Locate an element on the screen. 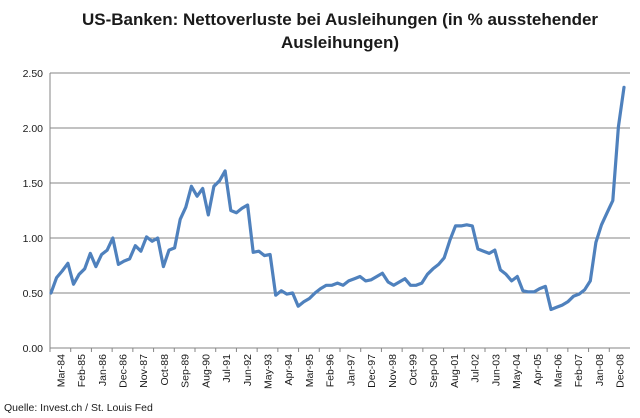  x-tick-label: Mar-95 is located at coordinates (310, 370).